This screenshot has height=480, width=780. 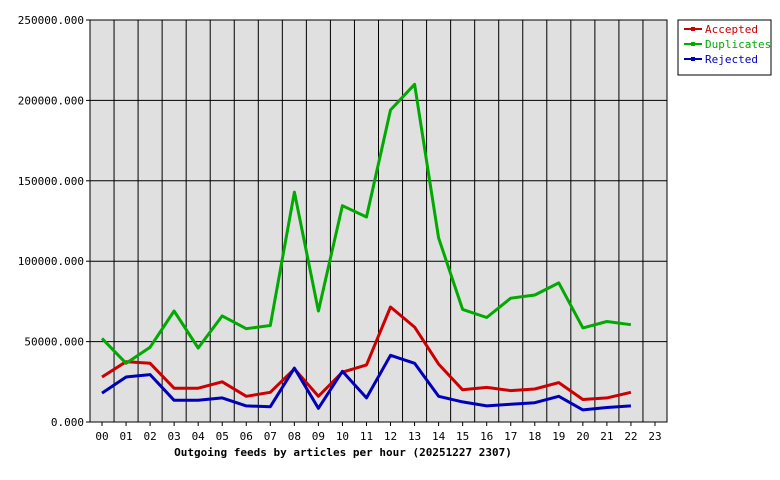 I want to click on x-tick-label: 11, so click(x=366, y=436).